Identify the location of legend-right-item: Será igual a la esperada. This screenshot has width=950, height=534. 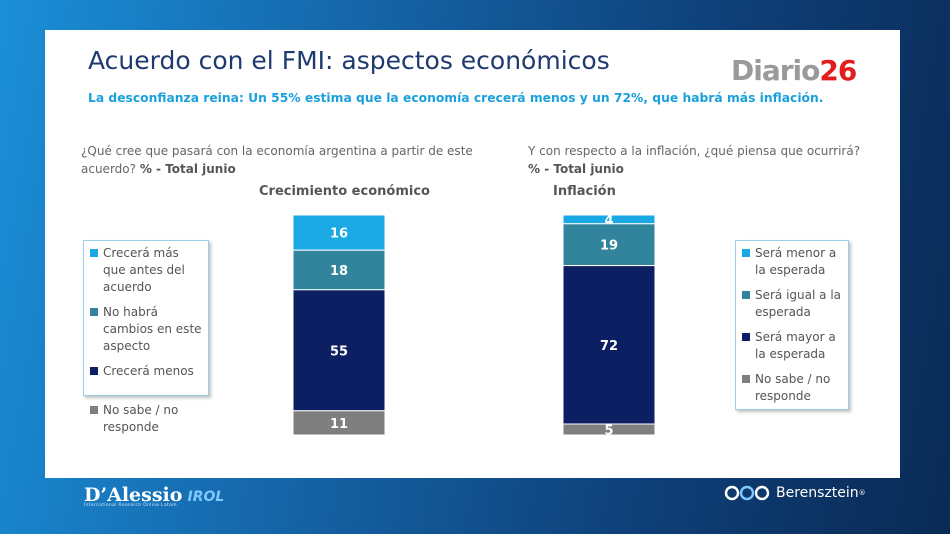
(792, 304).